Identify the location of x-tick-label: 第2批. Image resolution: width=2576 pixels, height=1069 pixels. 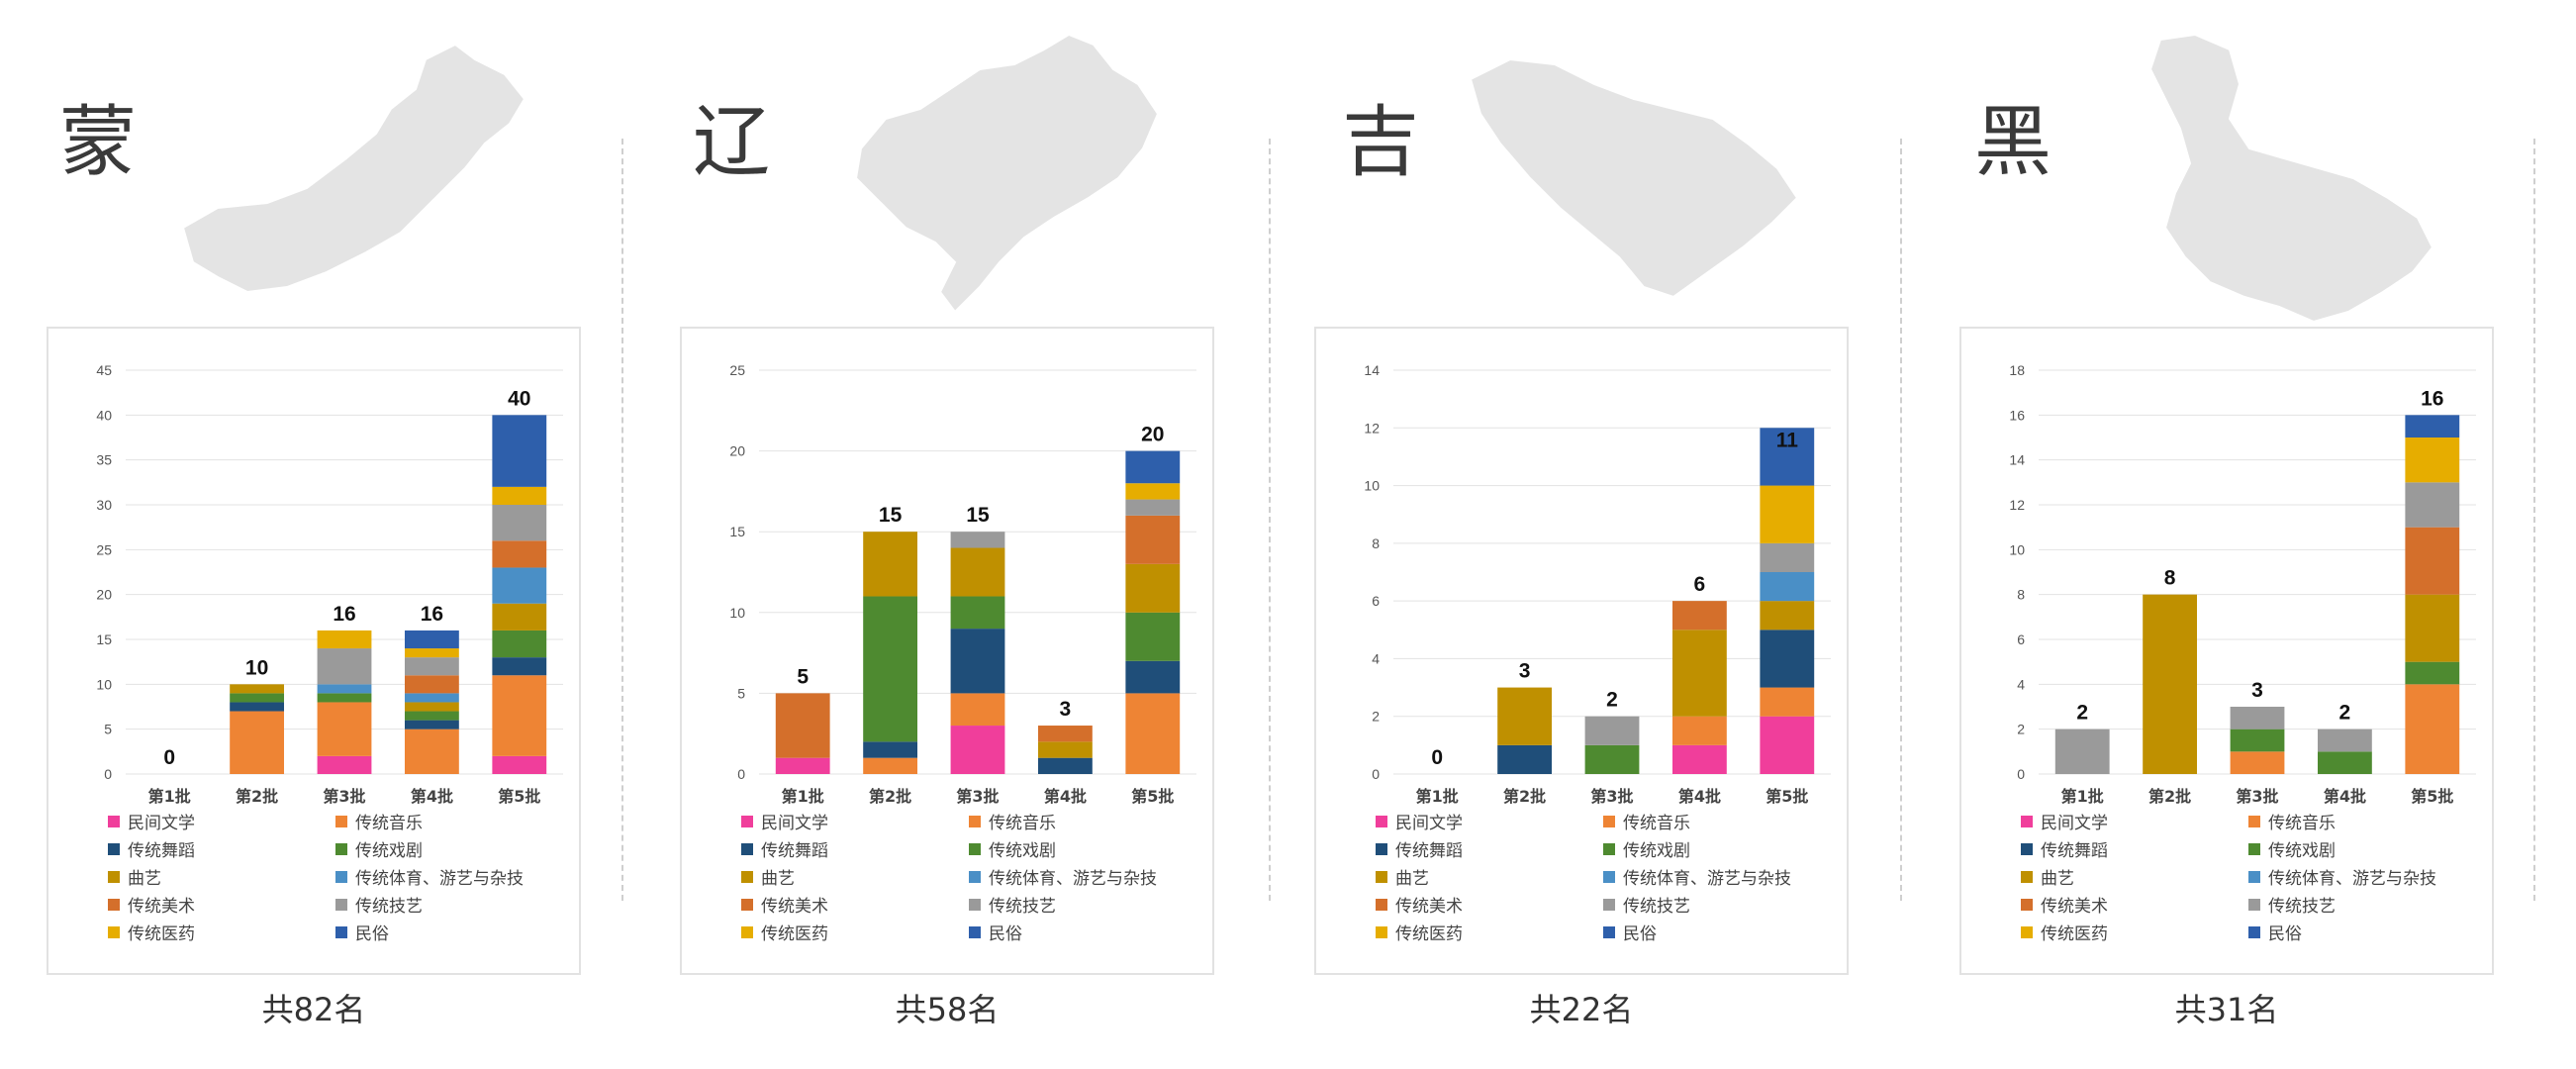
(890, 796).